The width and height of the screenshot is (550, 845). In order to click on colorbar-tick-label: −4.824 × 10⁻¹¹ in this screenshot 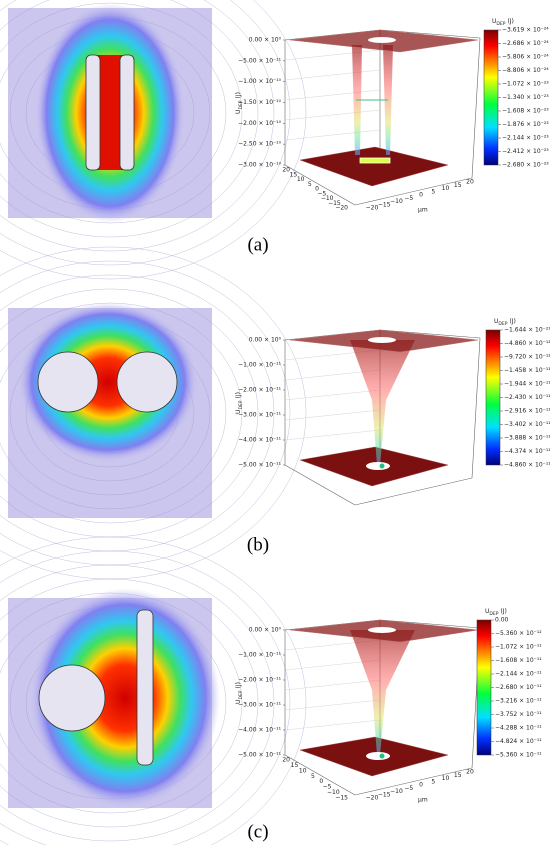, I will do `click(518, 741)`.